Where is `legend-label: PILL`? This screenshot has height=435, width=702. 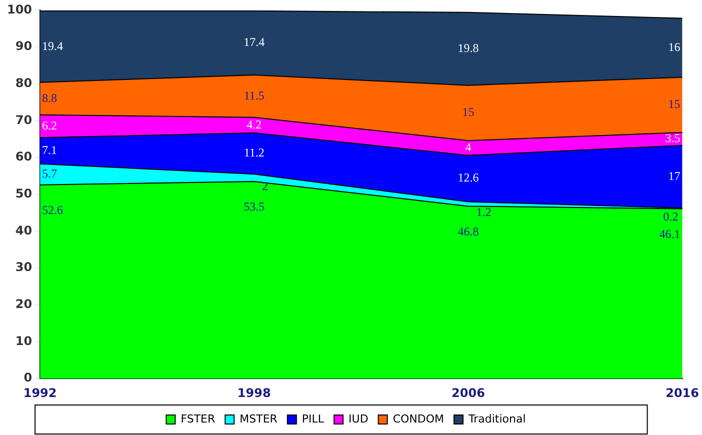 legend-label: PILL is located at coordinates (313, 419).